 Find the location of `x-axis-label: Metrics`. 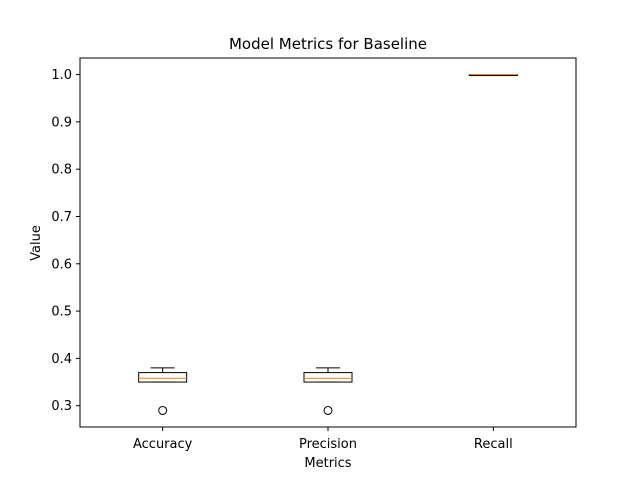

x-axis-label: Metrics is located at coordinates (327, 463).